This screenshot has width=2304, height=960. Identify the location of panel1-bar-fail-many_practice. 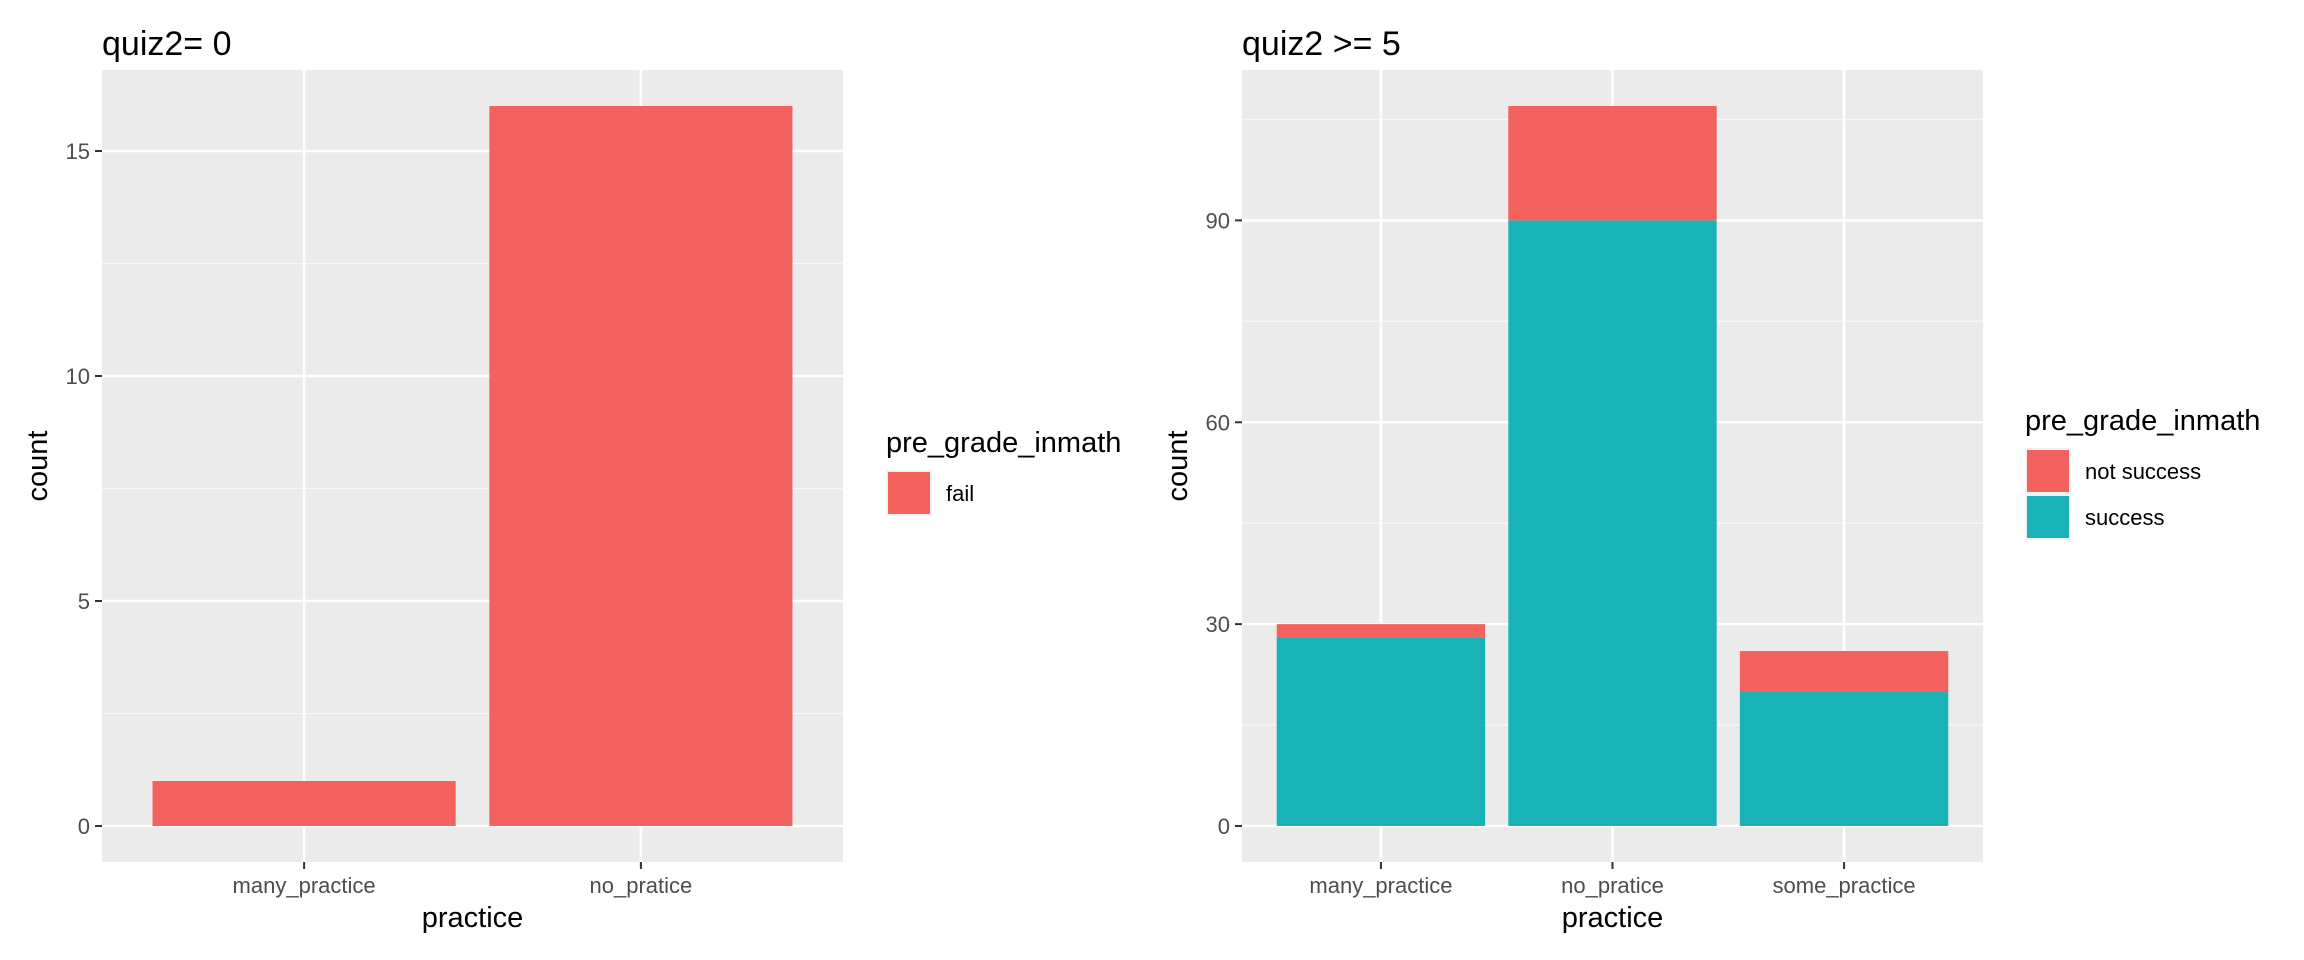
(304, 803).